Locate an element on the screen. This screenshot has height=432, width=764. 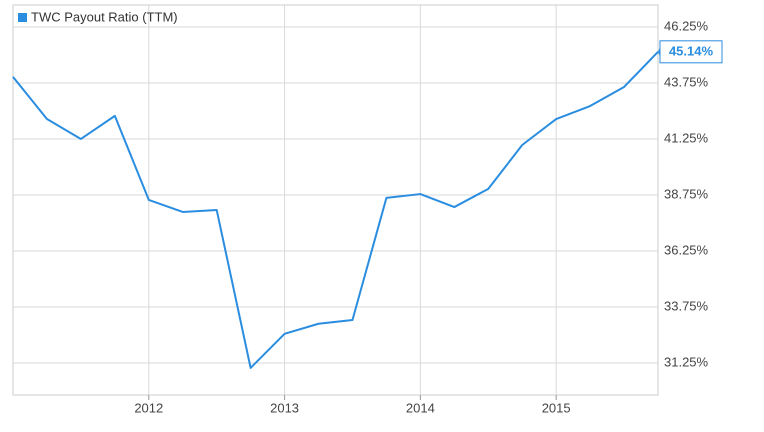
x-tick-label: 2015 is located at coordinates (556, 407).